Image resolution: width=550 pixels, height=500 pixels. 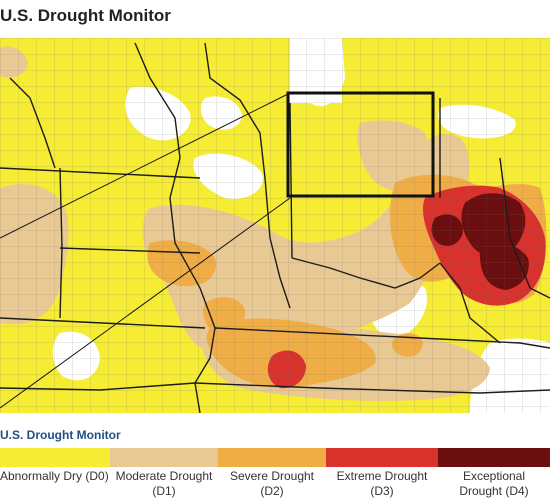 I want to click on legend-label-d0: Abnormally Dry (D0), so click(x=54, y=476).